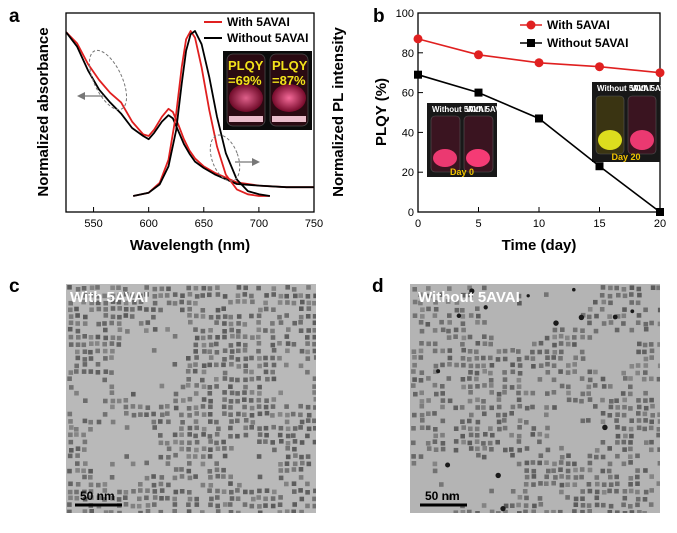 This screenshot has height=533, width=677. What do you see at coordinates (445, 158) in the screenshot?
I see `day0-vial-left-glow` at bounding box center [445, 158].